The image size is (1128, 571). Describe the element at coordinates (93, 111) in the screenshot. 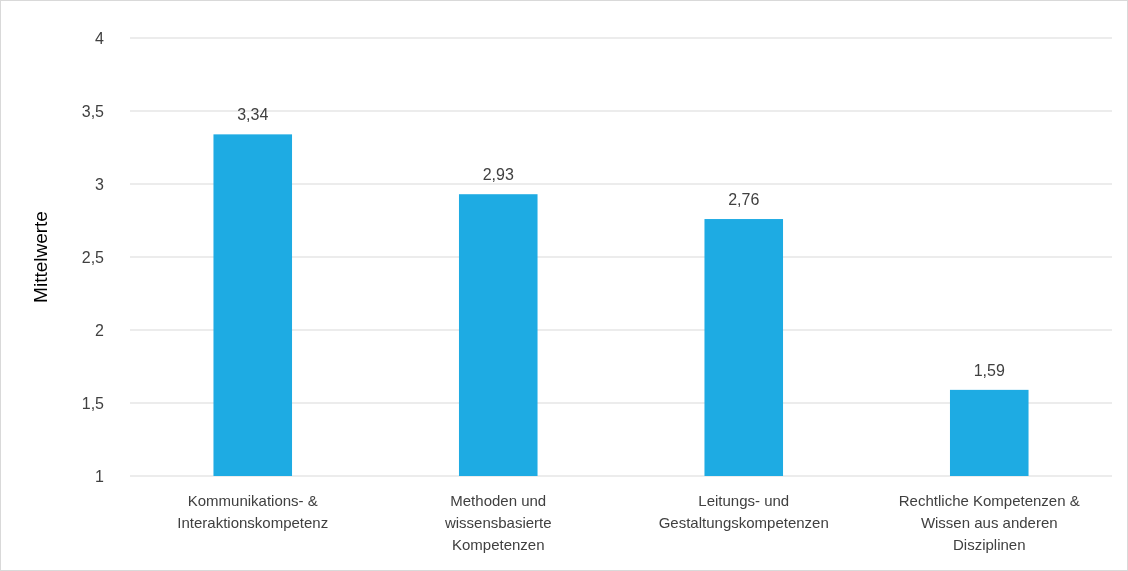

I see `y-tick-label: 3,5` at that location.